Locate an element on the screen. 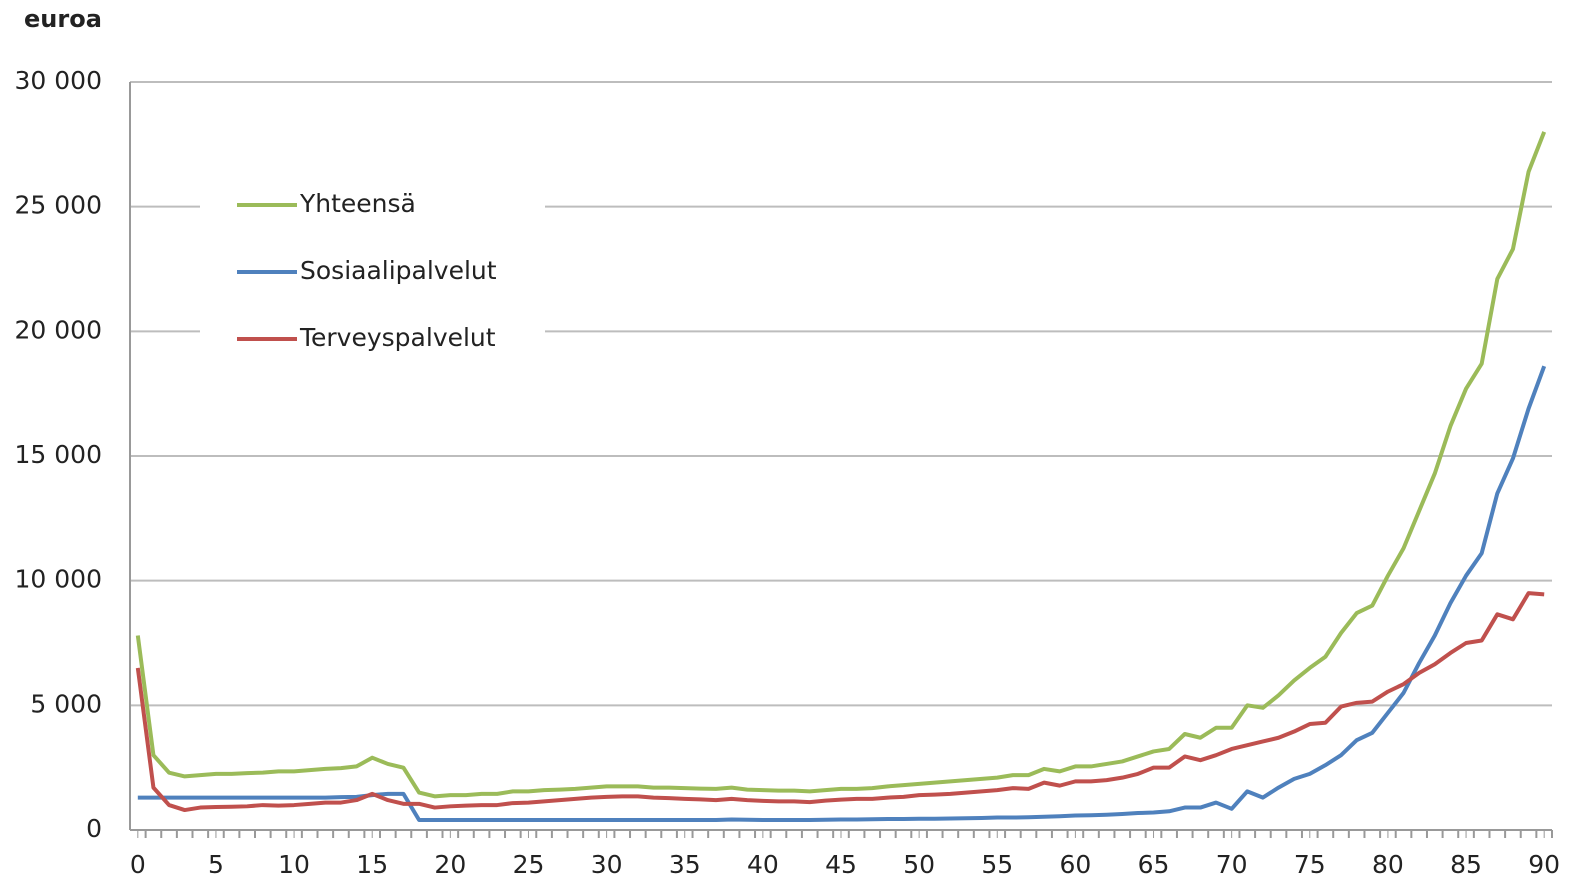  legend-label: Terveyspalvelut is located at coordinates (397, 337).